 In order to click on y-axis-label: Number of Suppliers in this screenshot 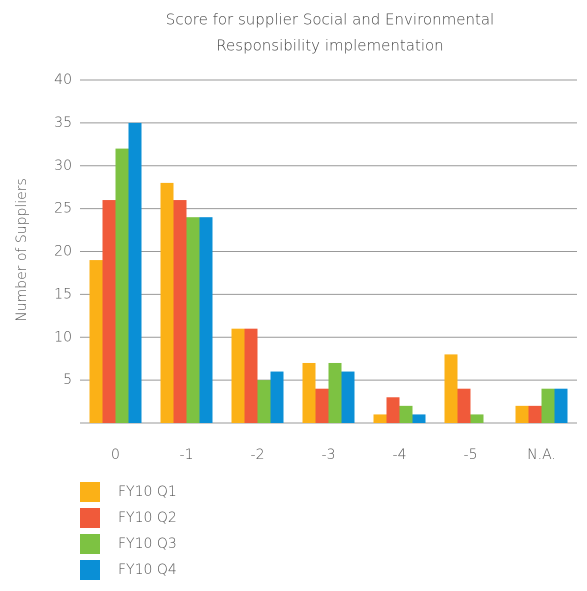, I will do `click(22, 250)`.